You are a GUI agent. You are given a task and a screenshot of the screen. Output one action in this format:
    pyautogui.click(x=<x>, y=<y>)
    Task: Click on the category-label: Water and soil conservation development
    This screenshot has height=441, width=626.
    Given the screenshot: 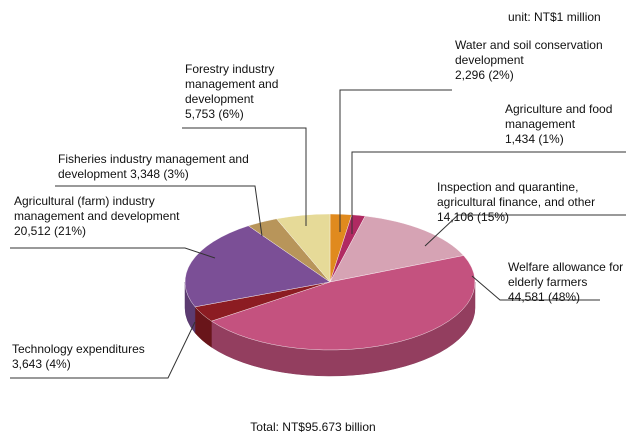 What is the action you would take?
    pyautogui.click(x=529, y=52)
    